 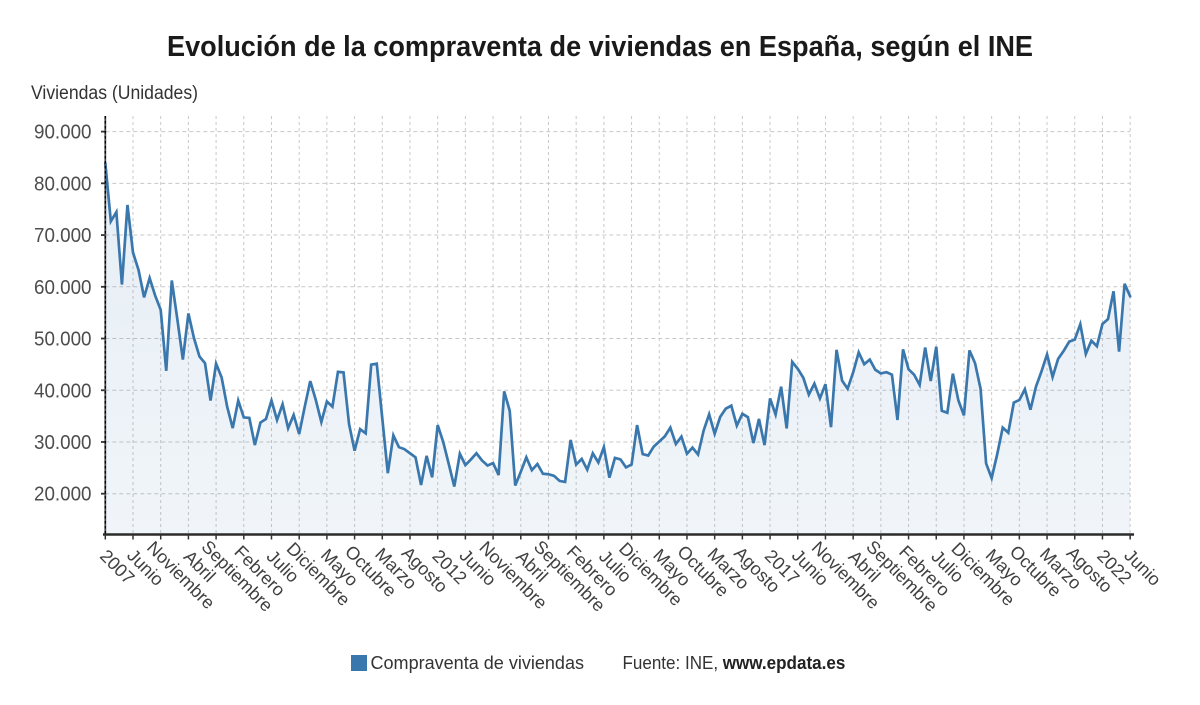 I want to click on svg-text: 30.000, so click(x=63, y=443).